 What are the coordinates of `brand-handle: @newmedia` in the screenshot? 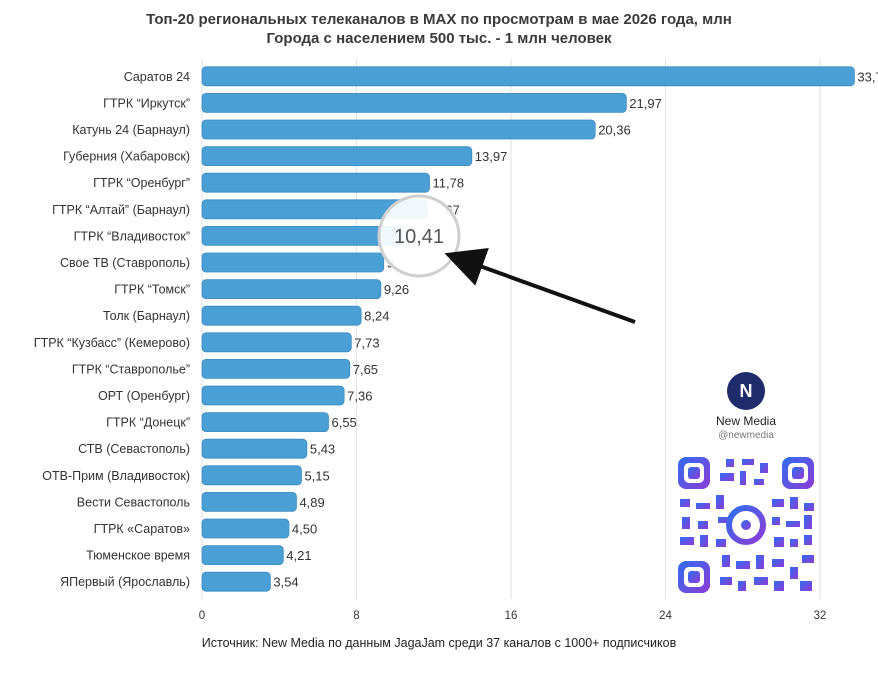 It's located at (746, 435).